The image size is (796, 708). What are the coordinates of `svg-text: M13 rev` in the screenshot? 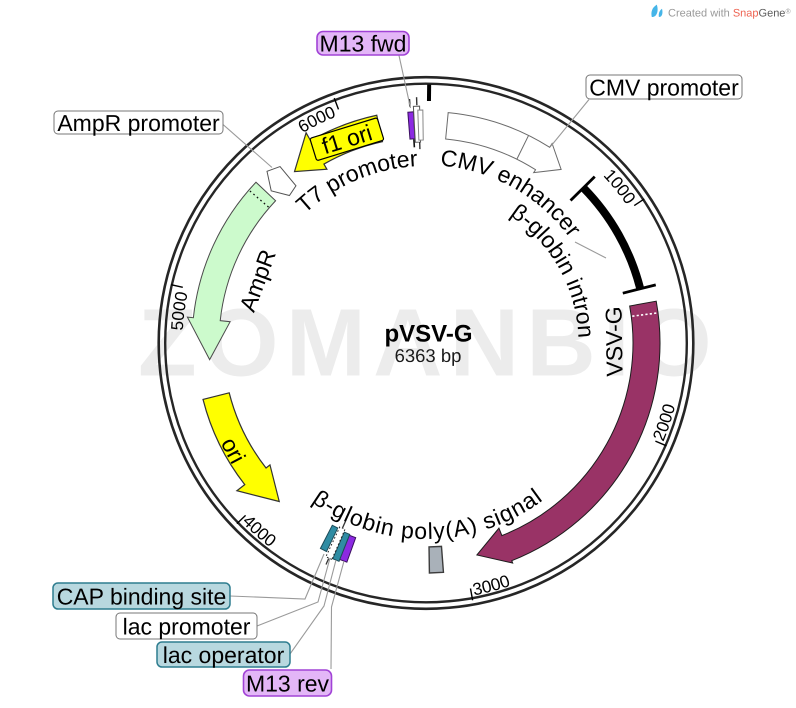 It's located at (288, 683).